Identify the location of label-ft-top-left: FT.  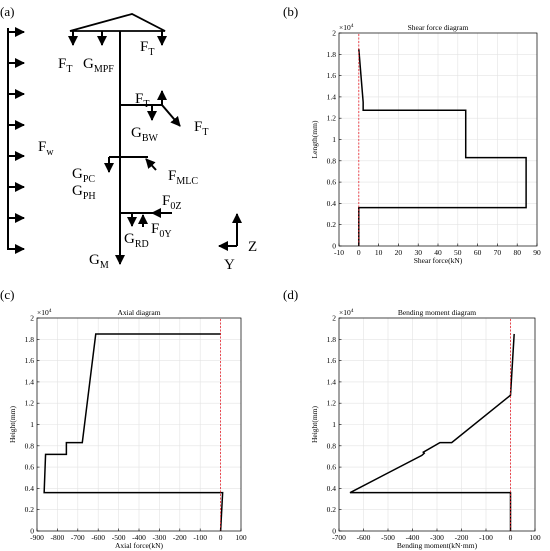
(65, 65).